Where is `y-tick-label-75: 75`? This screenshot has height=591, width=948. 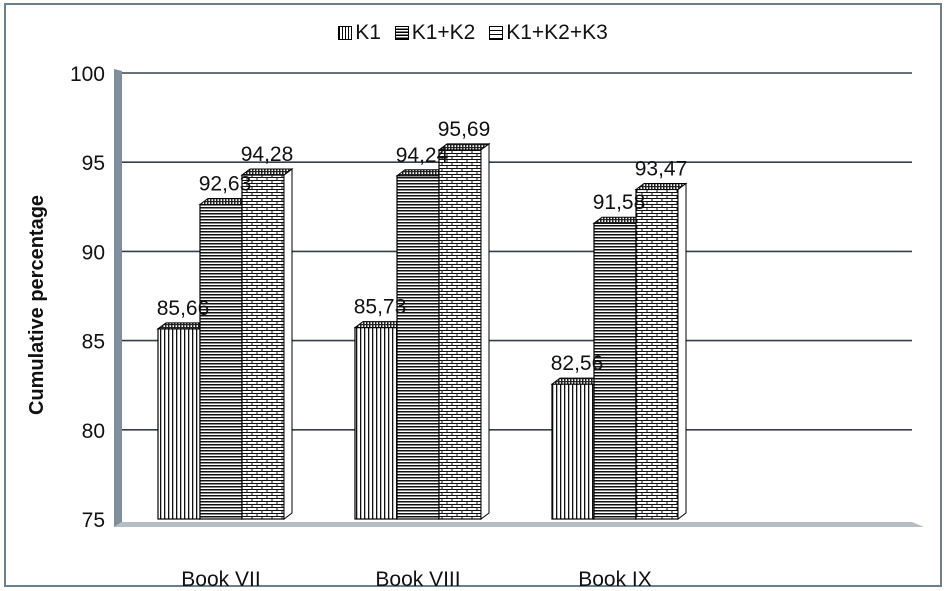
y-tick-label-75: 75 is located at coordinates (93, 520).